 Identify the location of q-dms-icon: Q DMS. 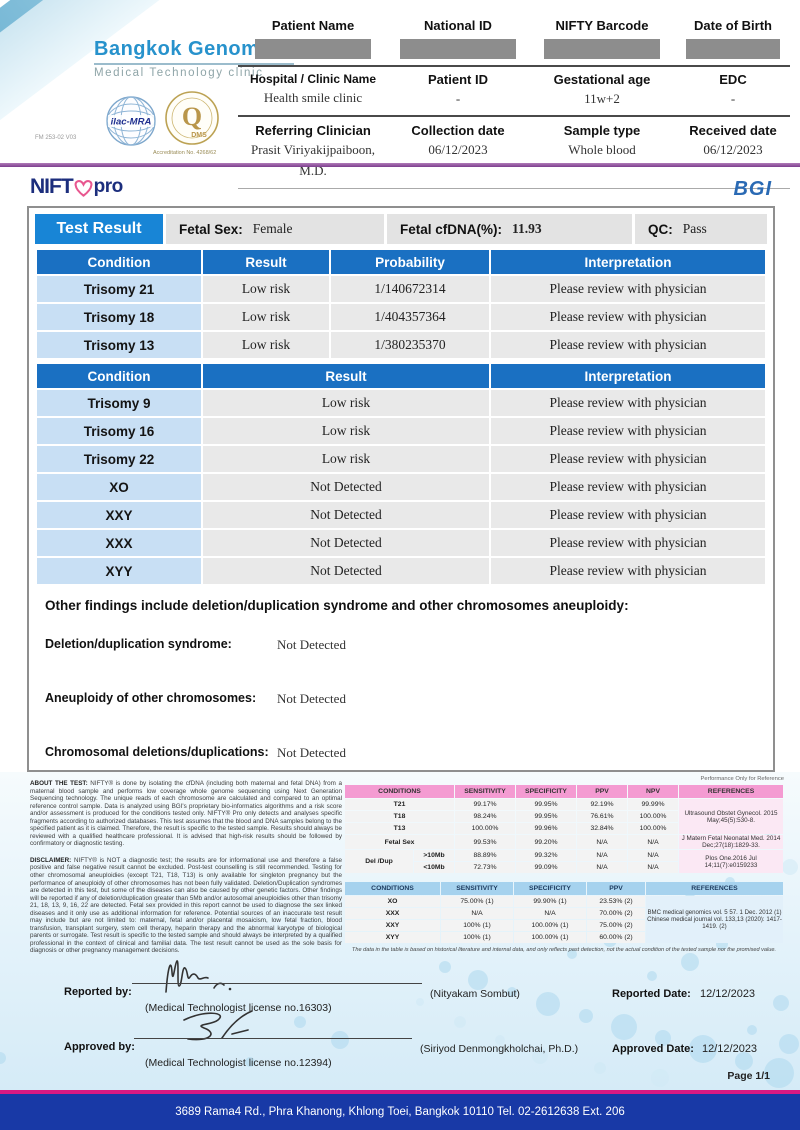
(192, 118).